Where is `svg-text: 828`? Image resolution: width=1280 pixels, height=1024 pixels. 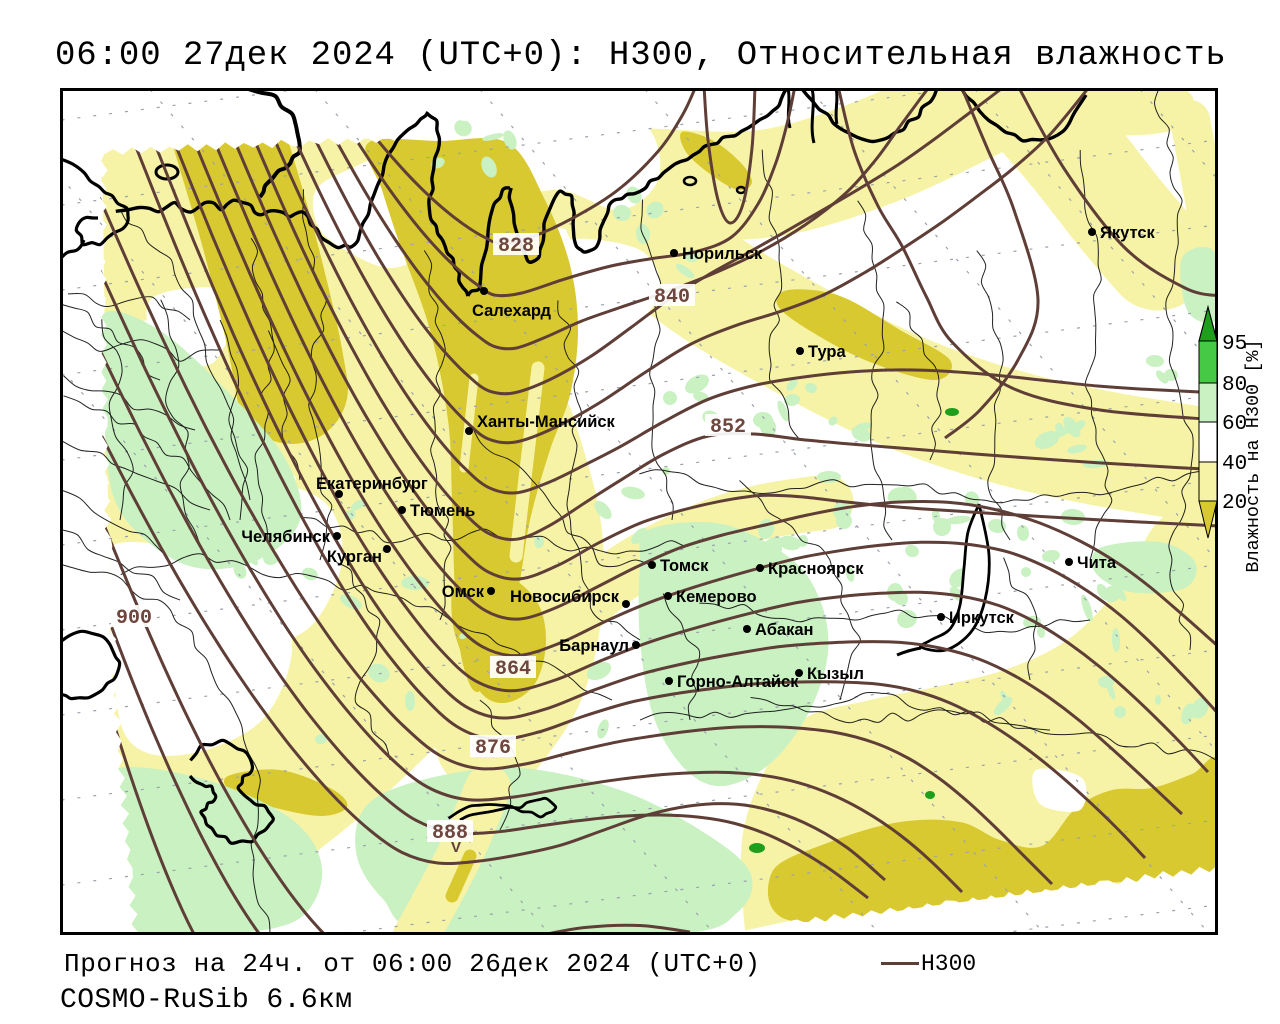 svg-text: 828 is located at coordinates (516, 246).